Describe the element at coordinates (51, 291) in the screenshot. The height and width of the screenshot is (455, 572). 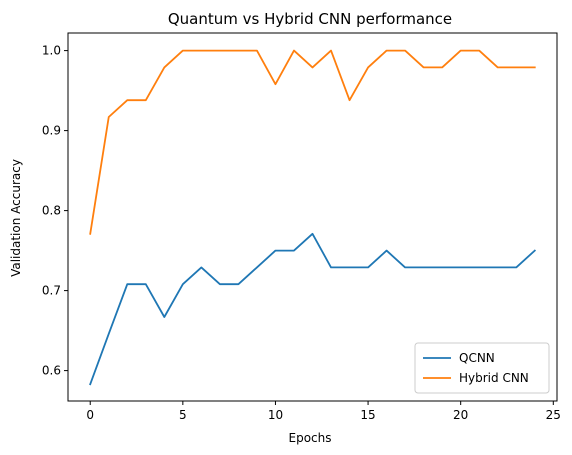
I see `y-tick-label: 0.7` at that location.